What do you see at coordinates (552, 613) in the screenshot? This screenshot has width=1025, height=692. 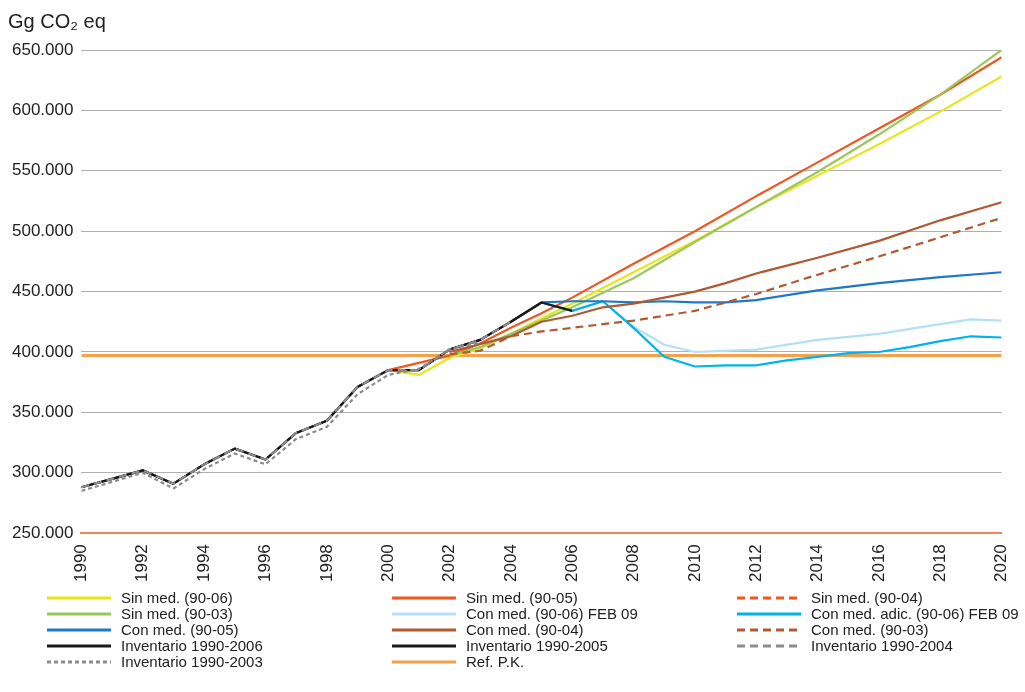 I see `legend-label: Con med. (90-06) FEB 09` at bounding box center [552, 613].